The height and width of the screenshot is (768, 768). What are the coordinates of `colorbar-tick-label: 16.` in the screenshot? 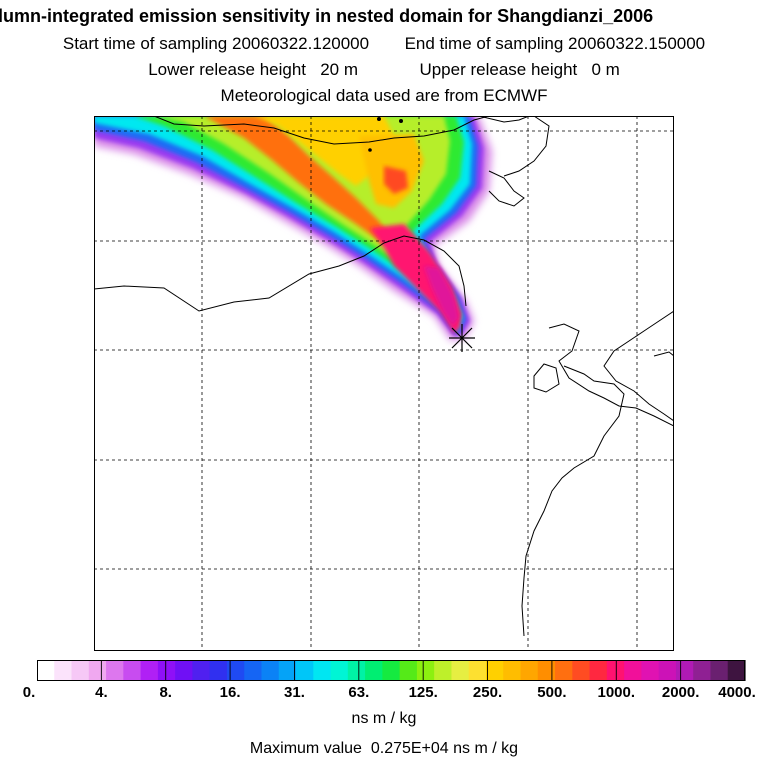 It's located at (230, 692).